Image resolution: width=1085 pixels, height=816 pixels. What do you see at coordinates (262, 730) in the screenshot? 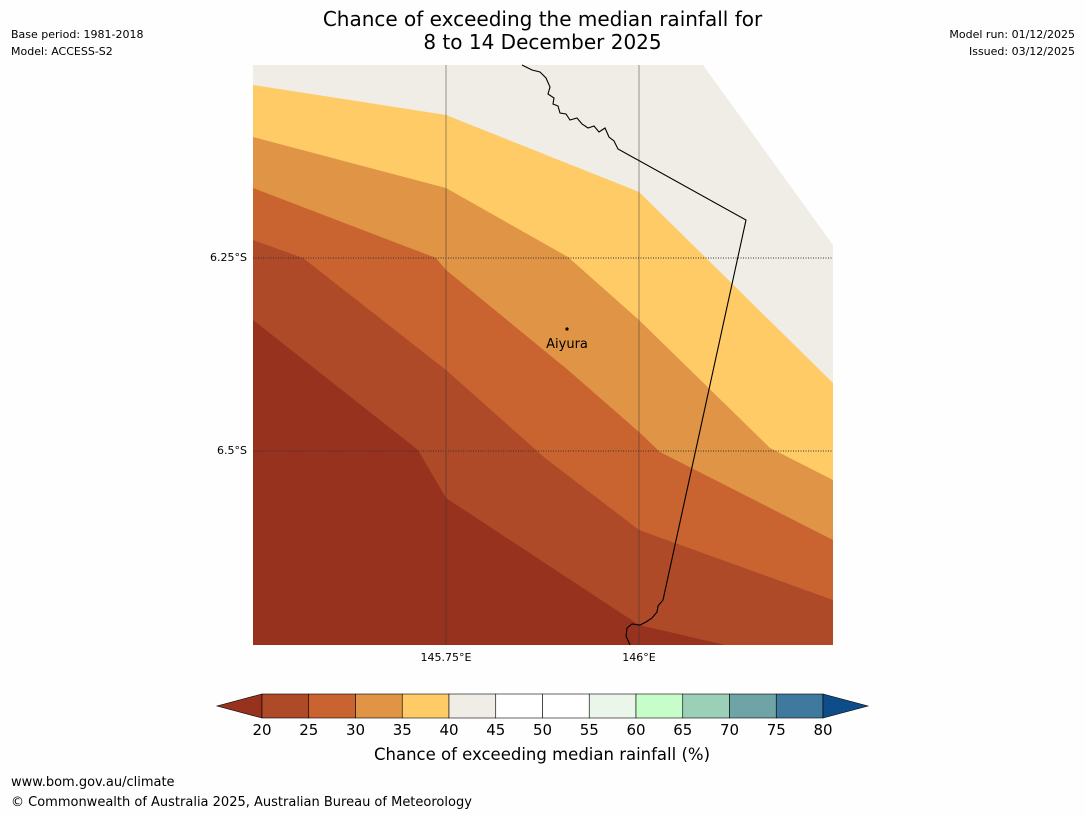
I see `colorbar-tick-label: 20` at bounding box center [262, 730].